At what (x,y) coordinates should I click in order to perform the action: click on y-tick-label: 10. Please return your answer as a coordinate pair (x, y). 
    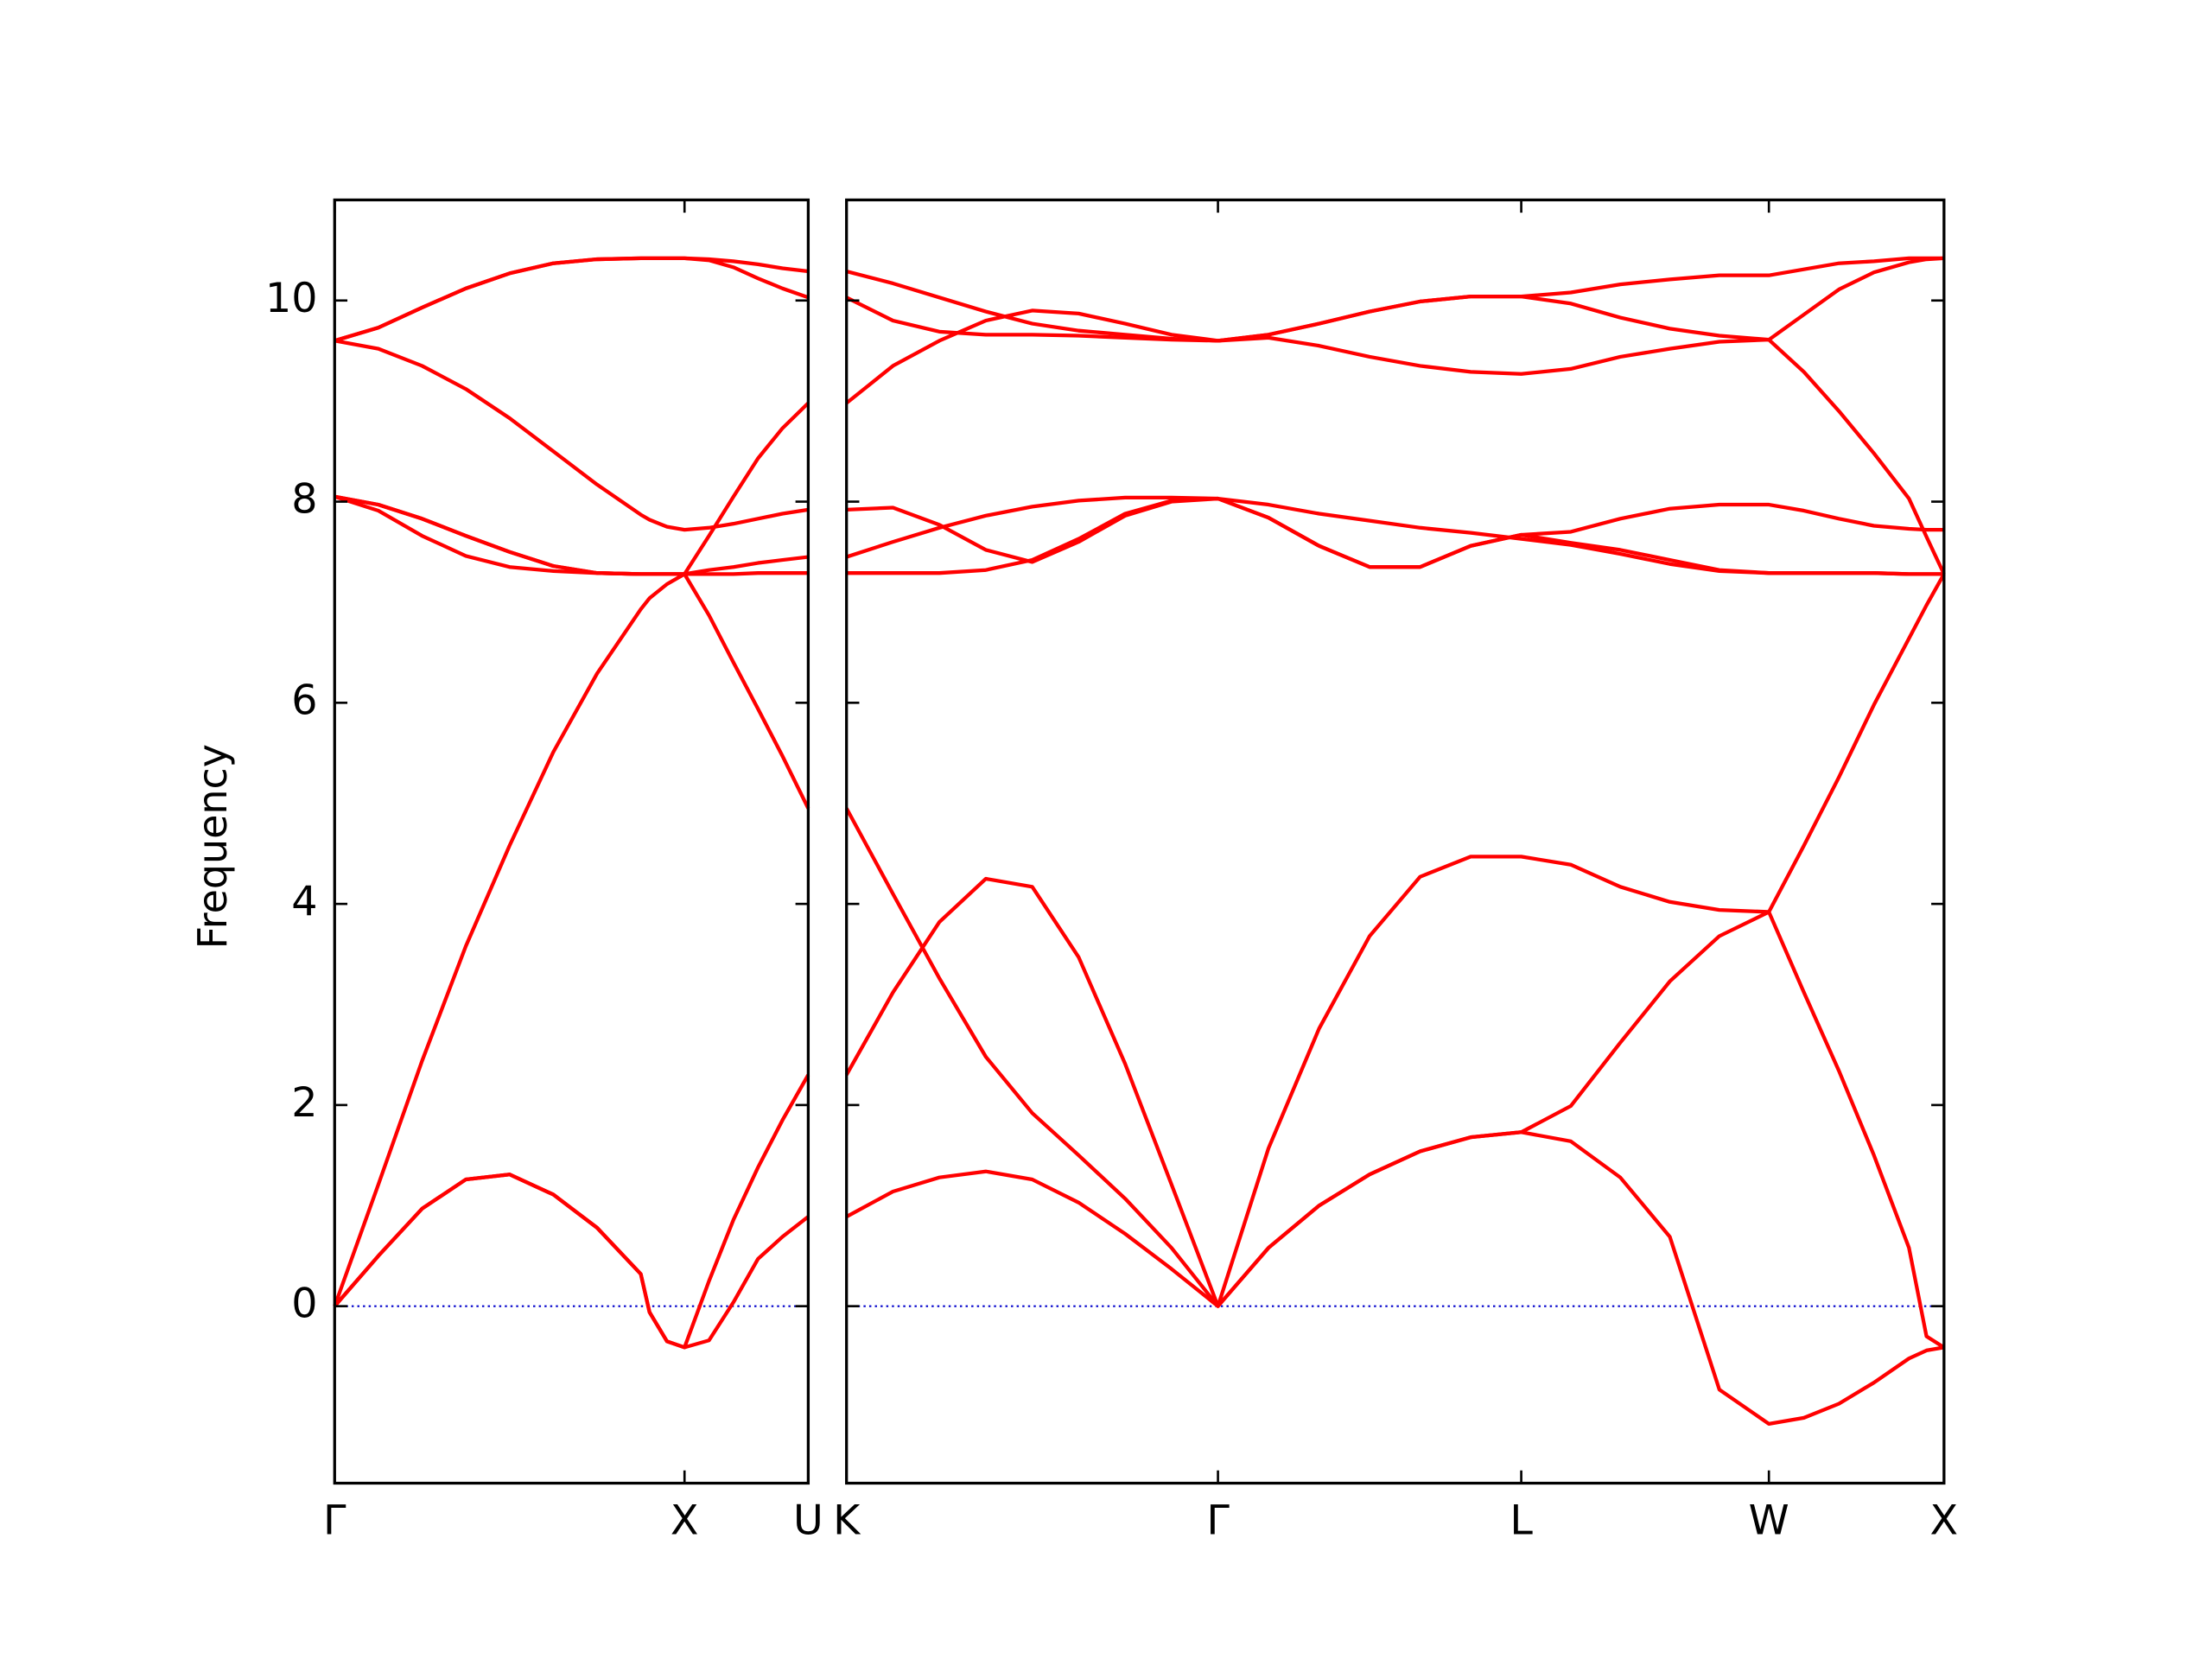
    Looking at the image, I should click on (291, 298).